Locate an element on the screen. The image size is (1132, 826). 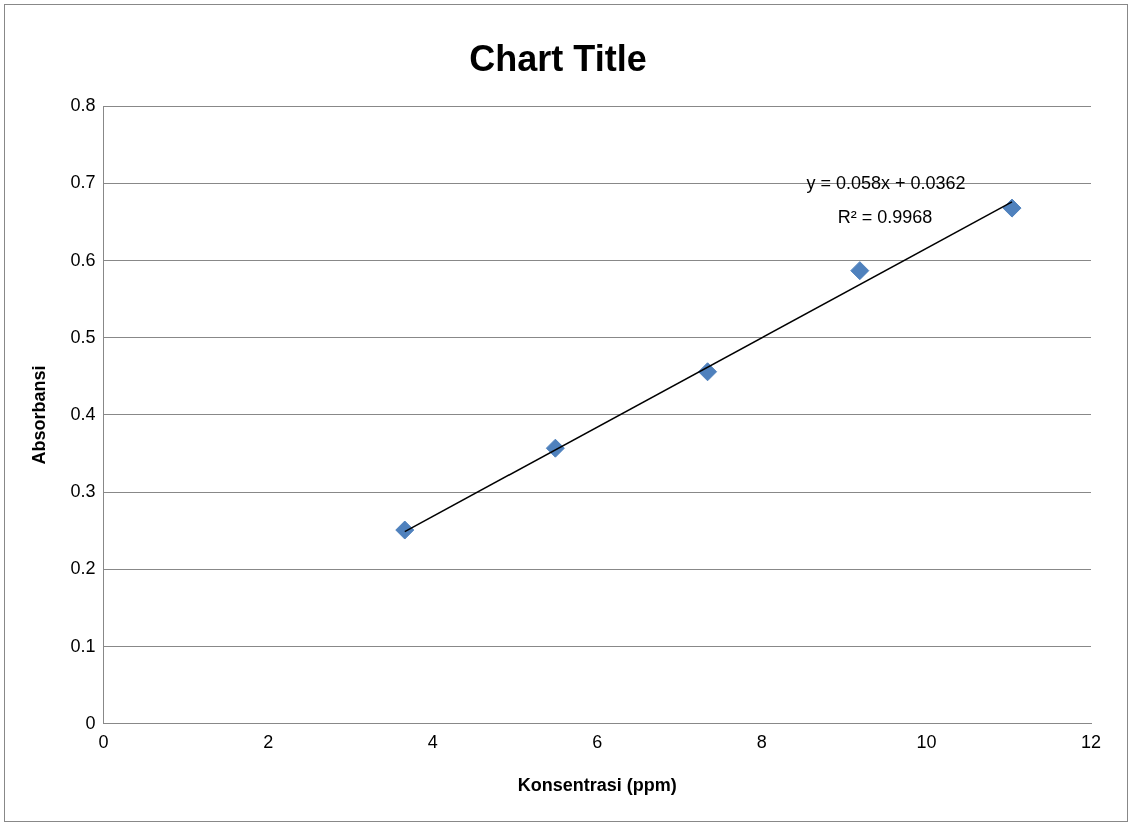
x-tick-label: 8 is located at coordinates (761, 741).